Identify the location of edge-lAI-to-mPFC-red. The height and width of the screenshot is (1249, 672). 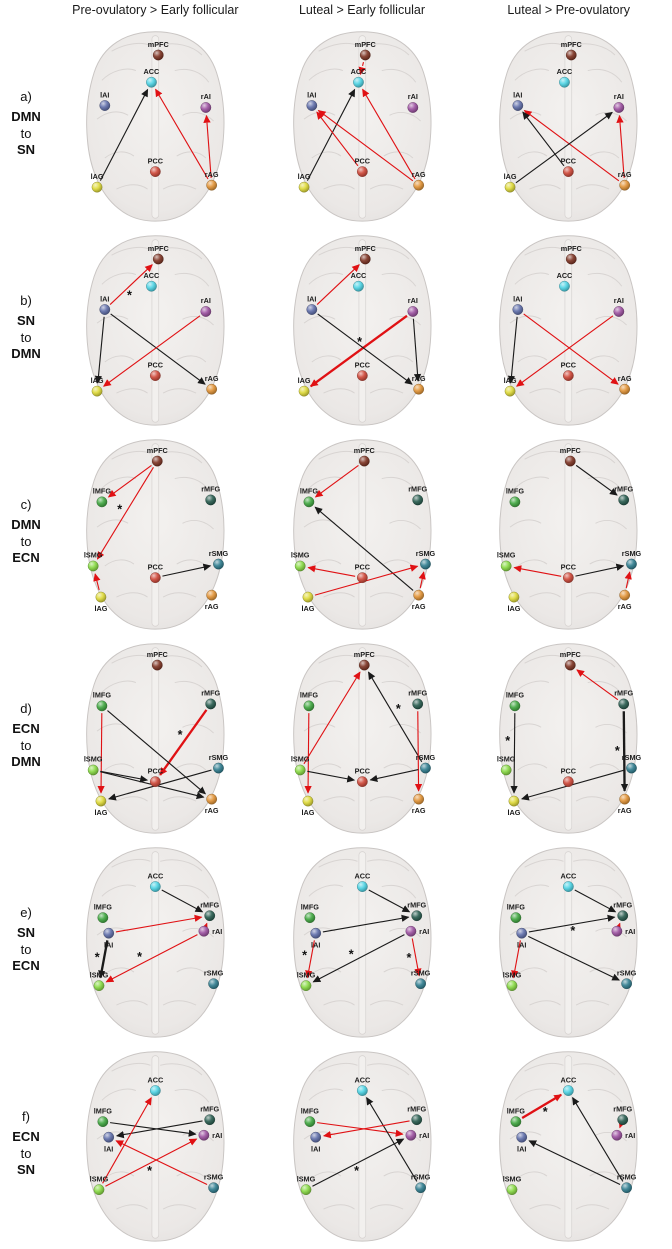
(338, 284).